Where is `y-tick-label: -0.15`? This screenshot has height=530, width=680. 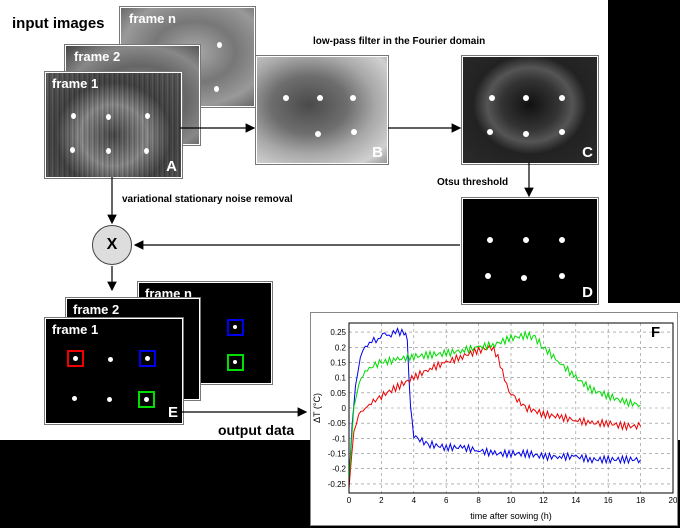
y-tick-label: -0.15 is located at coordinates (337, 454).